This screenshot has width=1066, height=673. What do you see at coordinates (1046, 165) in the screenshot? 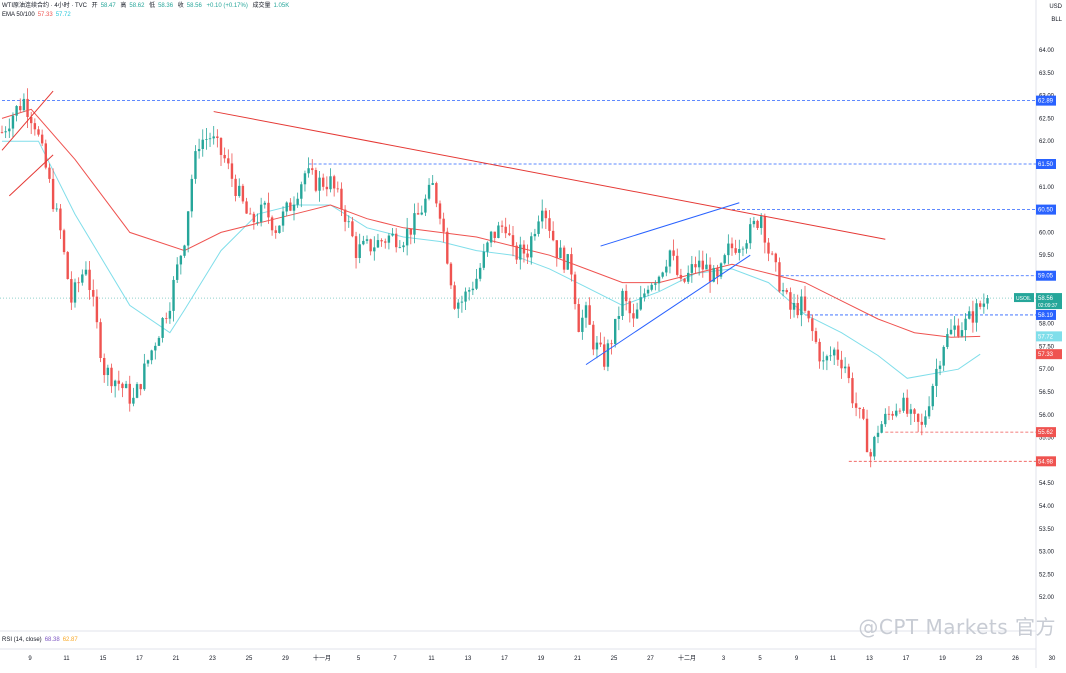
I see `level-tag-label: 61.50` at bounding box center [1046, 165].